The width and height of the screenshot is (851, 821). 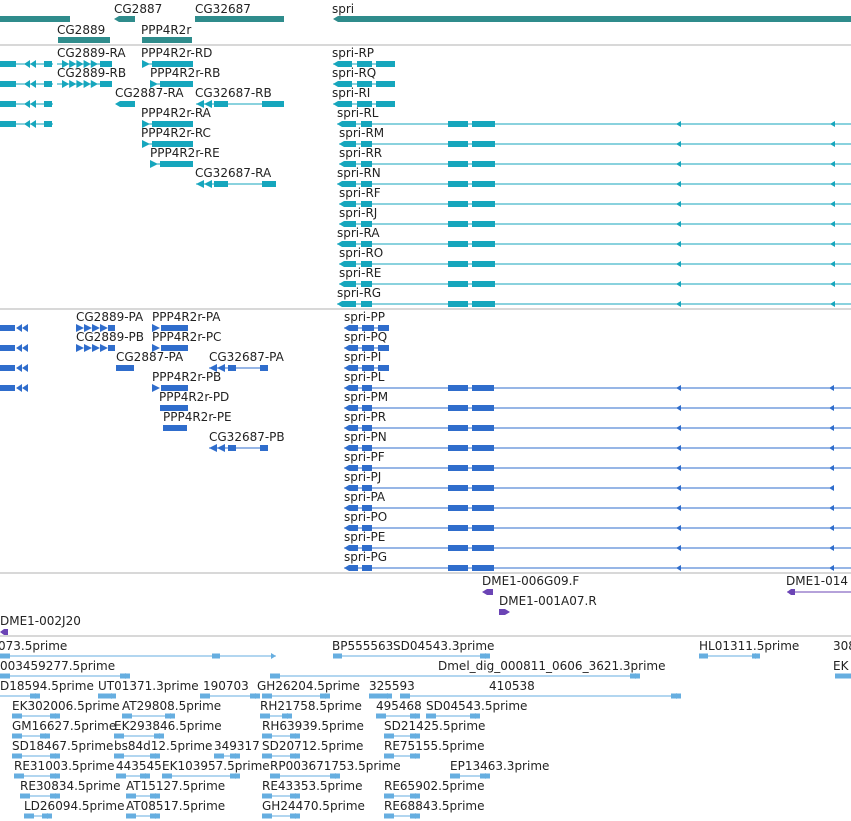 What do you see at coordinates (476, 706) in the screenshot?
I see `est-label: SD04543.5prime` at bounding box center [476, 706].